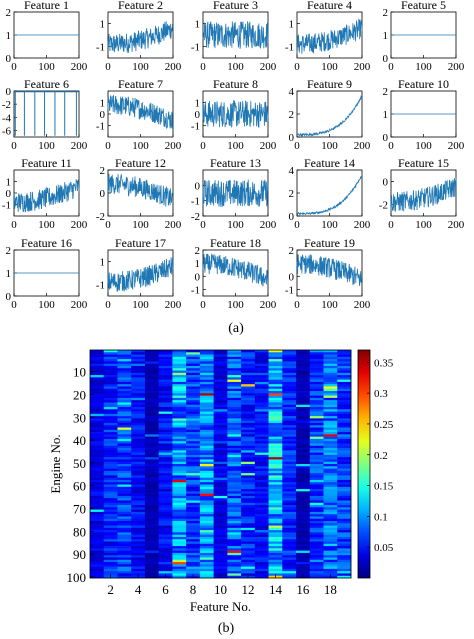  Describe the element at coordinates (55, 463) in the screenshot. I see `y-axis-label: Engine No.` at that location.